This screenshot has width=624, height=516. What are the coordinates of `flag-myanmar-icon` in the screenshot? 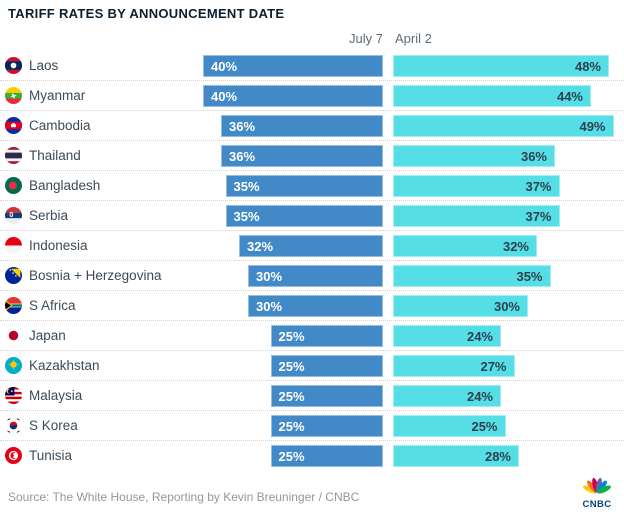 It's located at (13, 95).